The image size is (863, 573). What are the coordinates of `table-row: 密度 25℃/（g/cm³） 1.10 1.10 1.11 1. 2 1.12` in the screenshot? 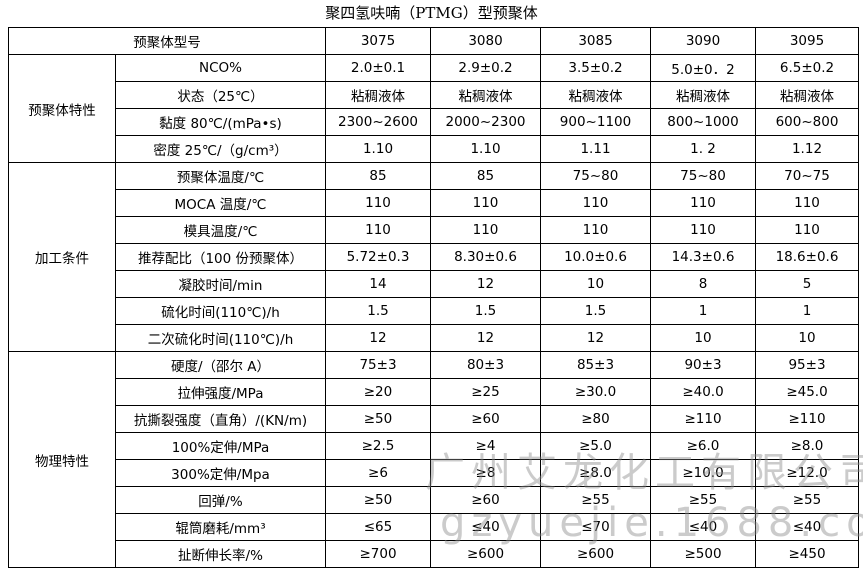 It's located at (434, 149).